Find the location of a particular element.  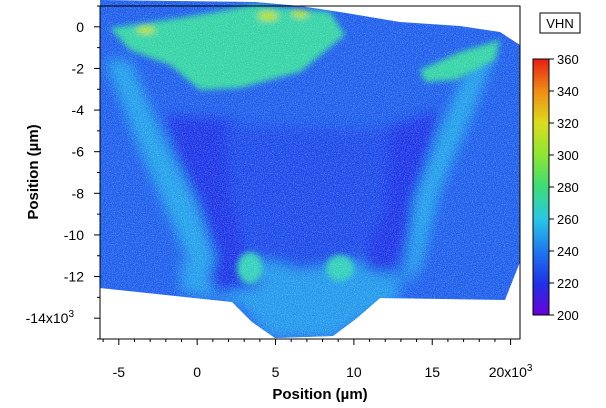

y-tick-label: 0 is located at coordinates (80, 27).